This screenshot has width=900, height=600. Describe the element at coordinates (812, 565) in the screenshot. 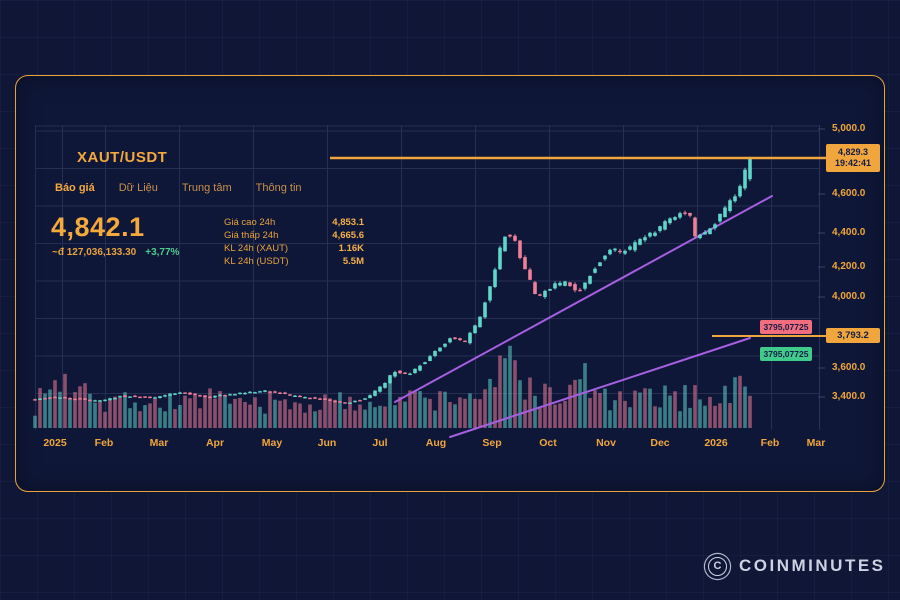

I see `coinminutes-logo-text: COINMINUTES` at that location.